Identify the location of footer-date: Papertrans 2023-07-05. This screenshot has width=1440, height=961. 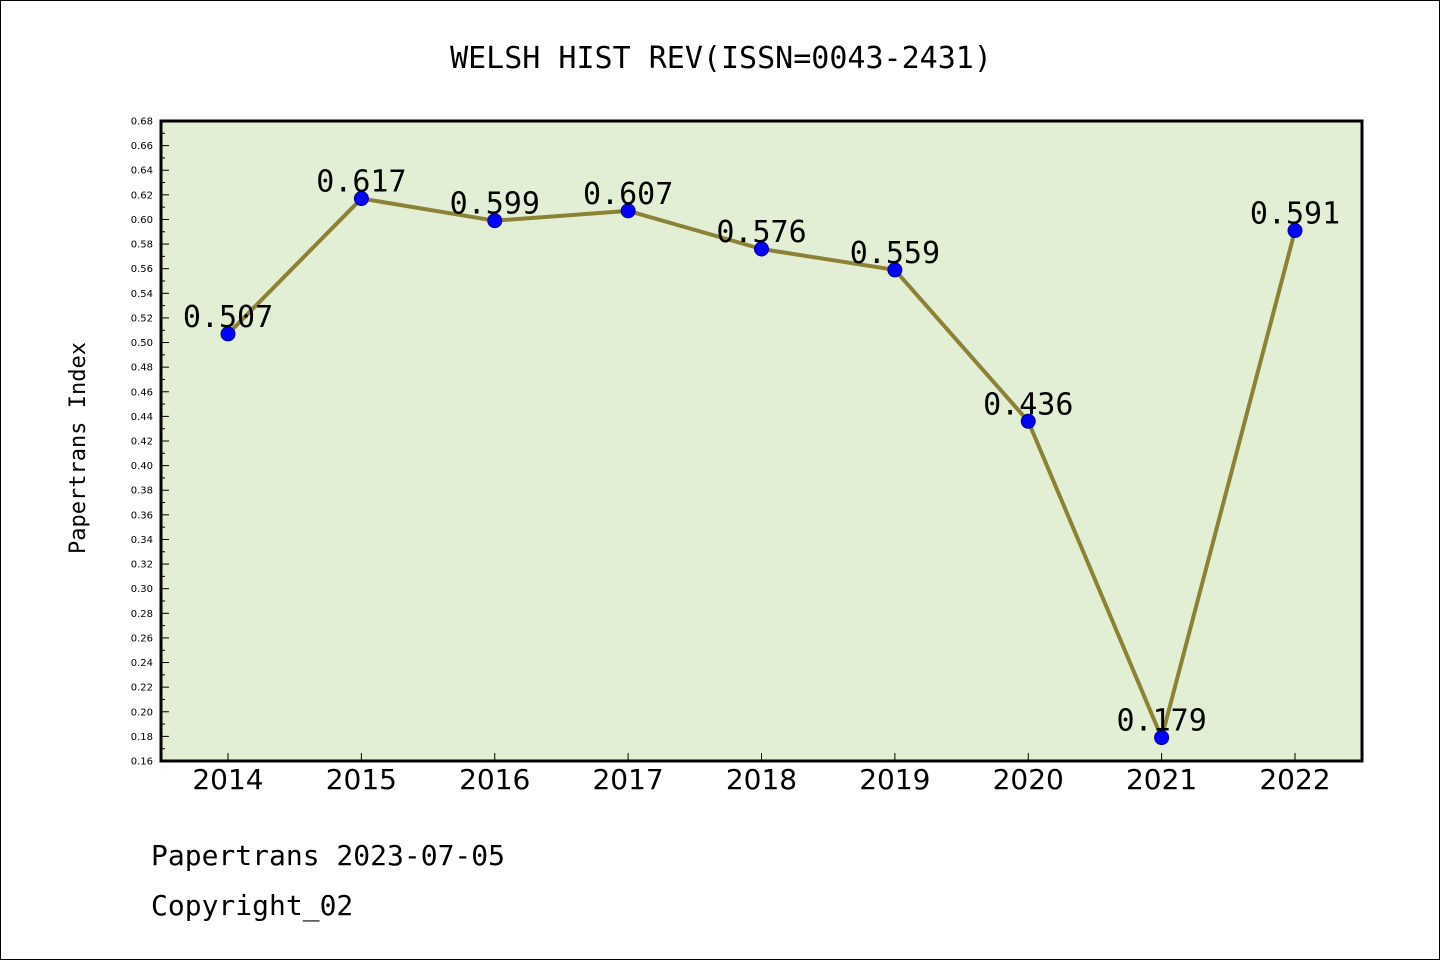
(328, 855).